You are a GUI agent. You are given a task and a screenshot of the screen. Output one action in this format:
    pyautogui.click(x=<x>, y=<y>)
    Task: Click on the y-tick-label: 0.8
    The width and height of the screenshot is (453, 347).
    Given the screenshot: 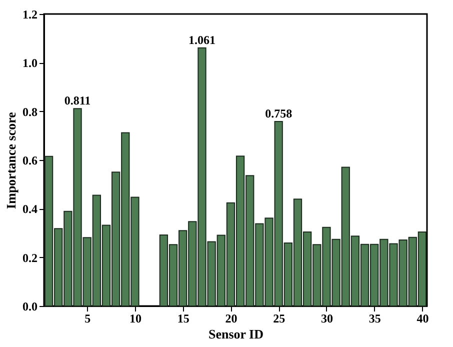 What is the action you would take?
    pyautogui.click(x=30, y=111)
    